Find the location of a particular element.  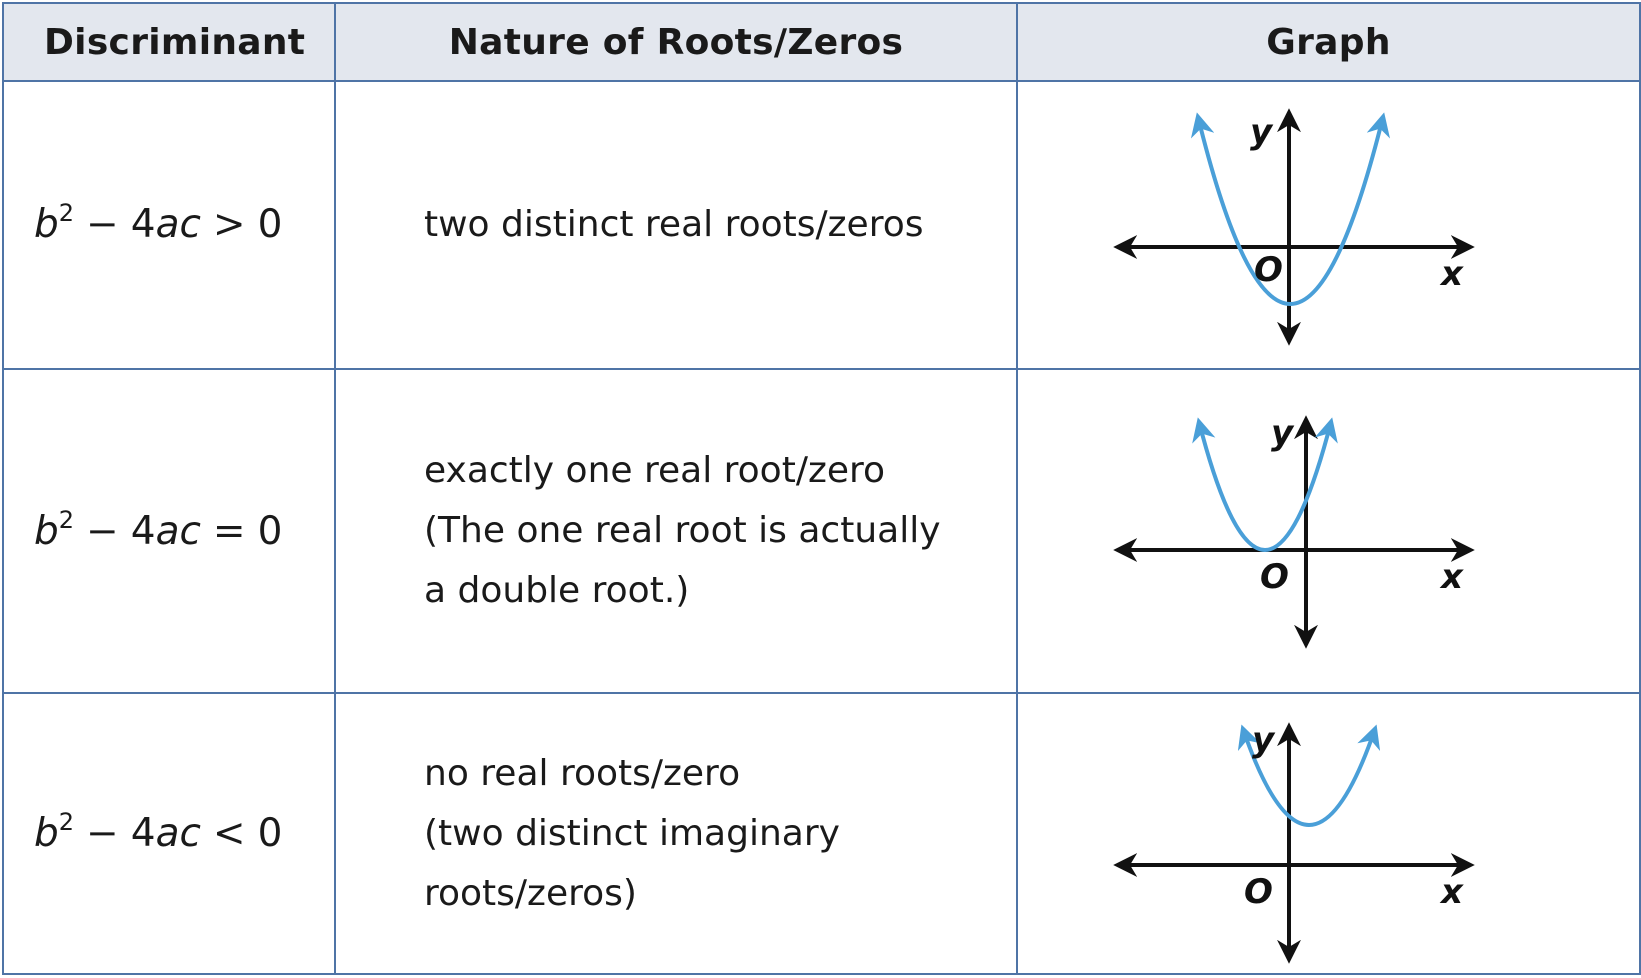

parabola-graph-one-root: y O x is located at coordinates (1294, 531).